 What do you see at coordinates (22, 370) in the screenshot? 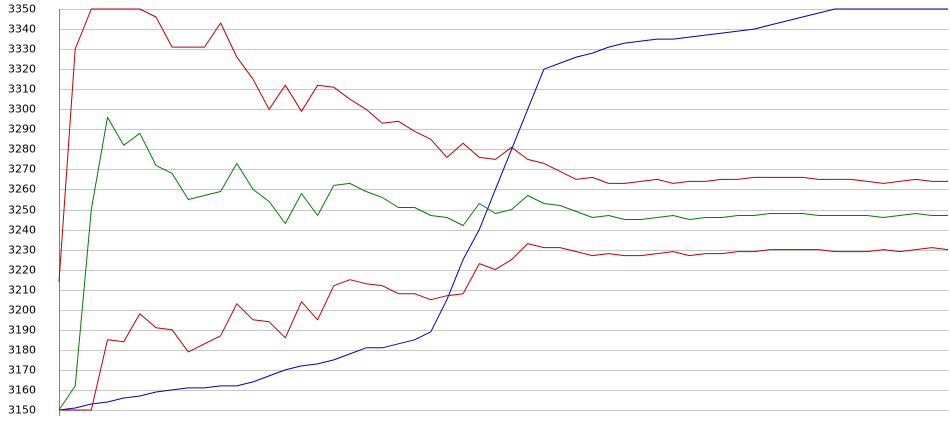
I see `y-tick-label-3170: 3170` at bounding box center [22, 370].